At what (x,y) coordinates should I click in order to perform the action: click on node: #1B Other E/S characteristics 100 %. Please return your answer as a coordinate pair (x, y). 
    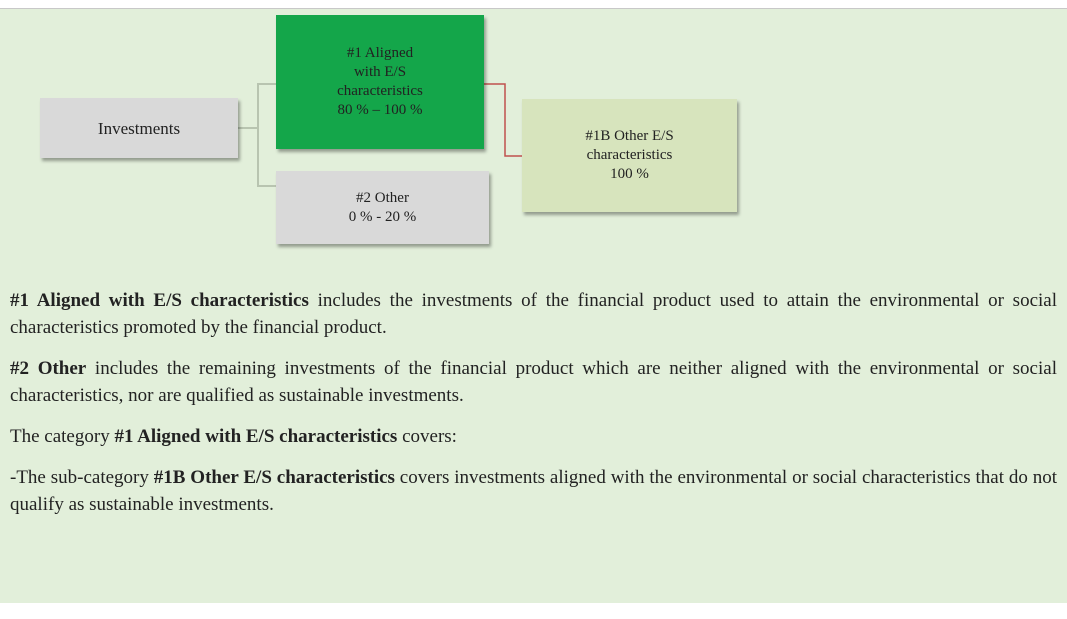
    Looking at the image, I should click on (629, 155).